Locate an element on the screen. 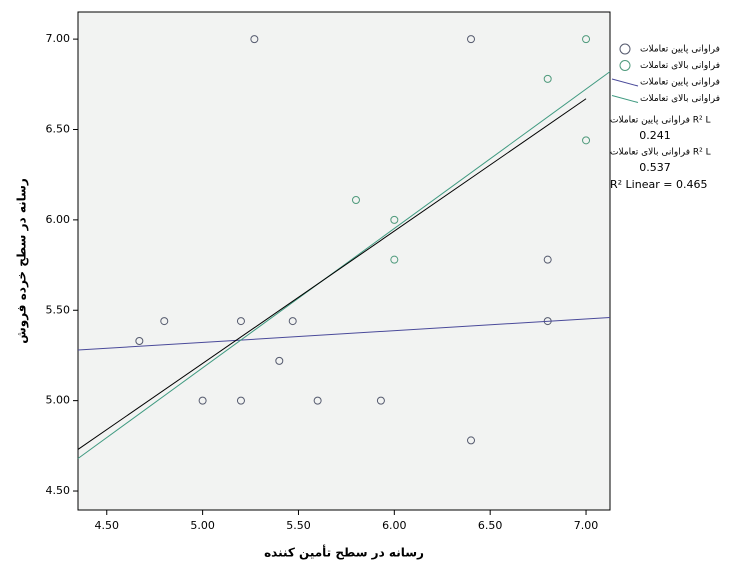  y-tick-label: 5.50 is located at coordinates (58, 309).